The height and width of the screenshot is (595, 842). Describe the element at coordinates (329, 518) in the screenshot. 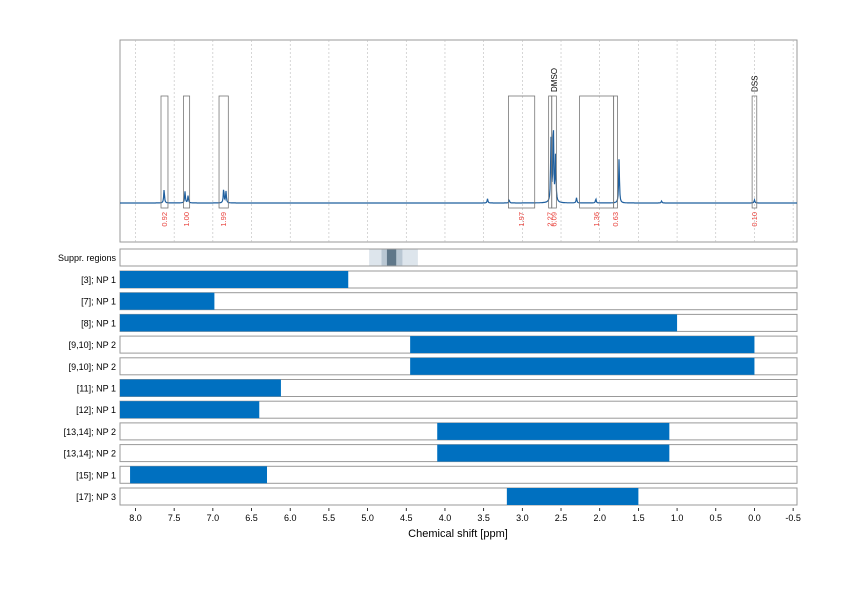

I see `x-tick-label: 5.5` at that location.